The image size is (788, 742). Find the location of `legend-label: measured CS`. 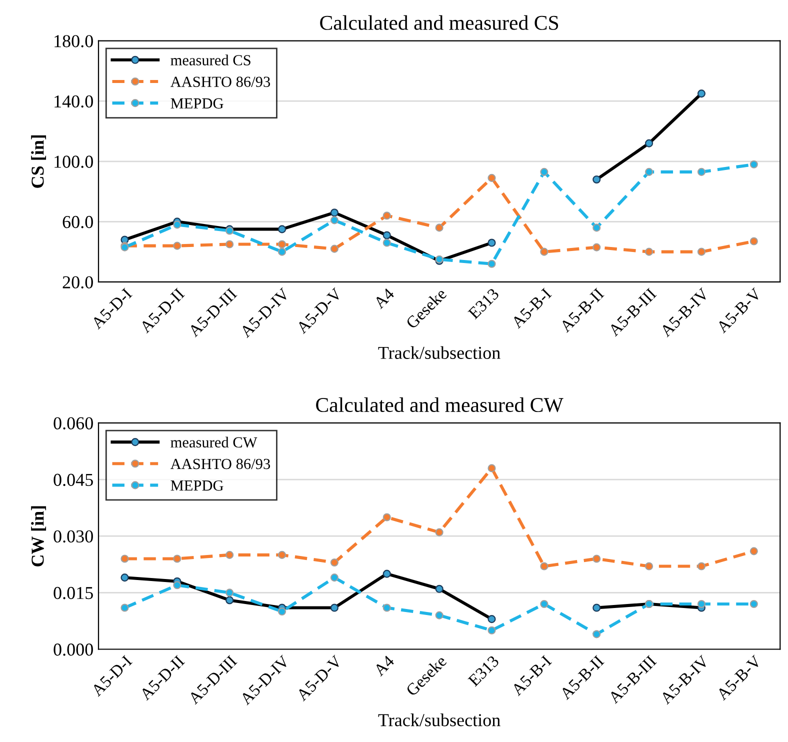

legend-label: measured CS is located at coordinates (210, 60).